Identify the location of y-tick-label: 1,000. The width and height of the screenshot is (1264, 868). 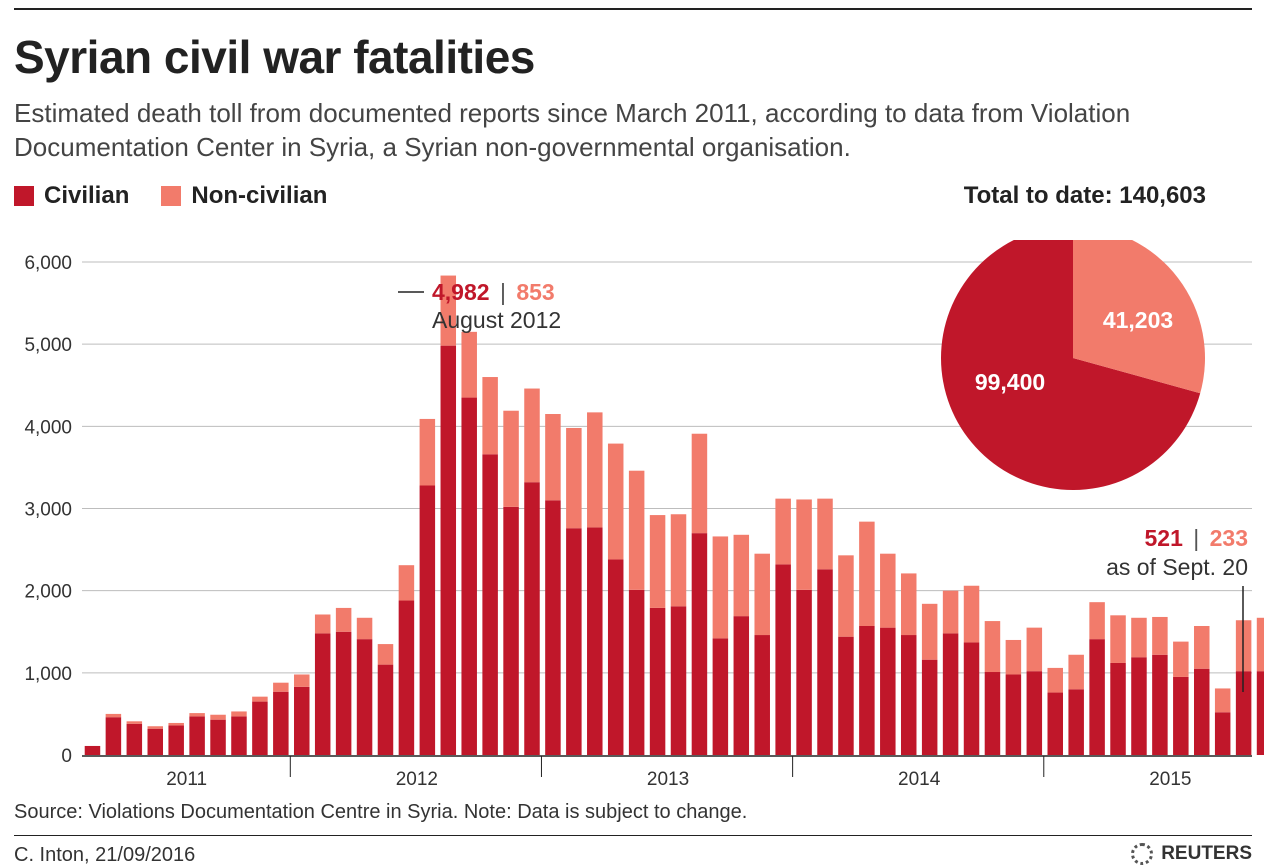
(48, 674).